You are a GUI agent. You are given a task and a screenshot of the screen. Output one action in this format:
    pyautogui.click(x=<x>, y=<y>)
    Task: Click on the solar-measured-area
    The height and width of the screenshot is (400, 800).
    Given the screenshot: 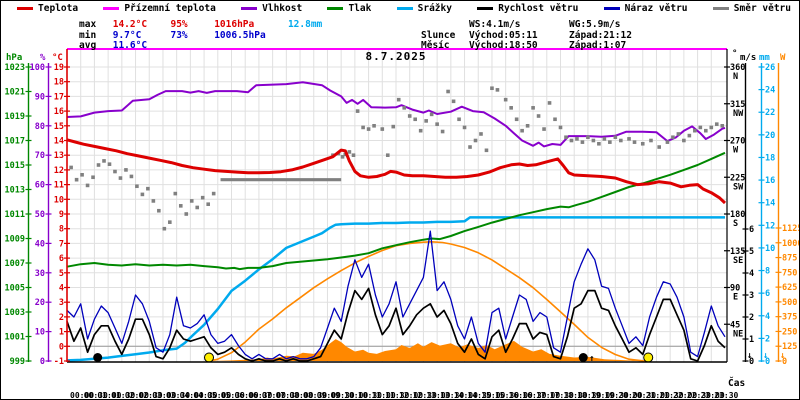 What is the action you would take?
    pyautogui.click(x=429, y=350)
    